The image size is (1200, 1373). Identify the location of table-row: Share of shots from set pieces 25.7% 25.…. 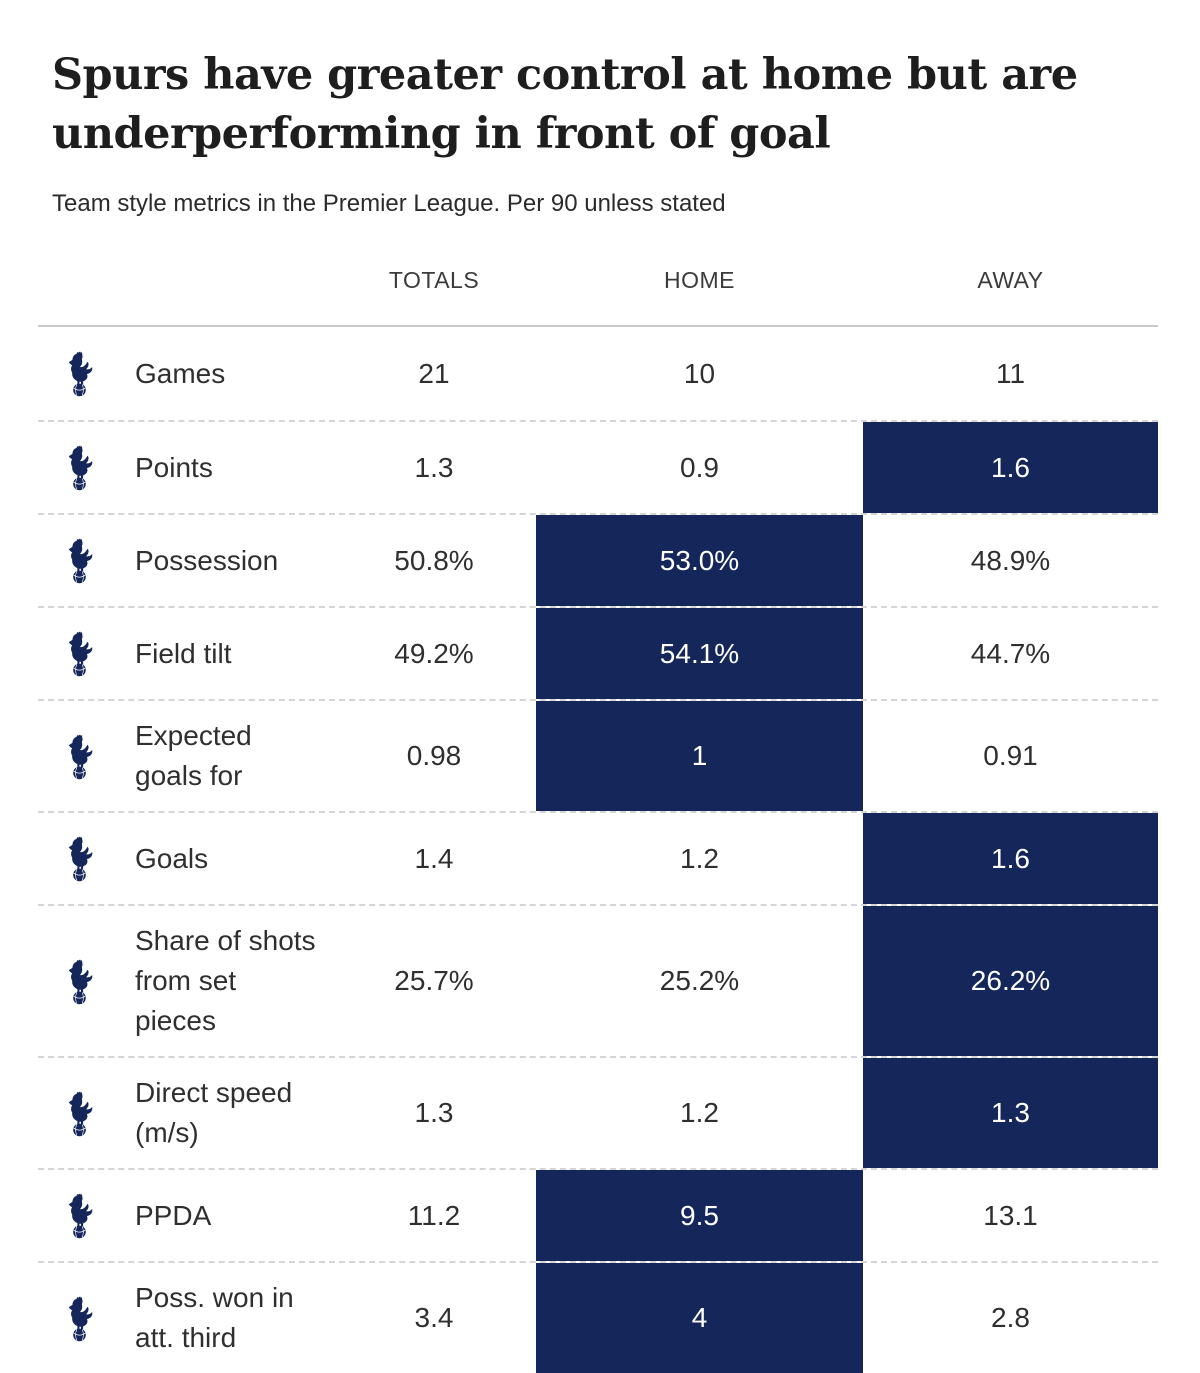
(598, 980).